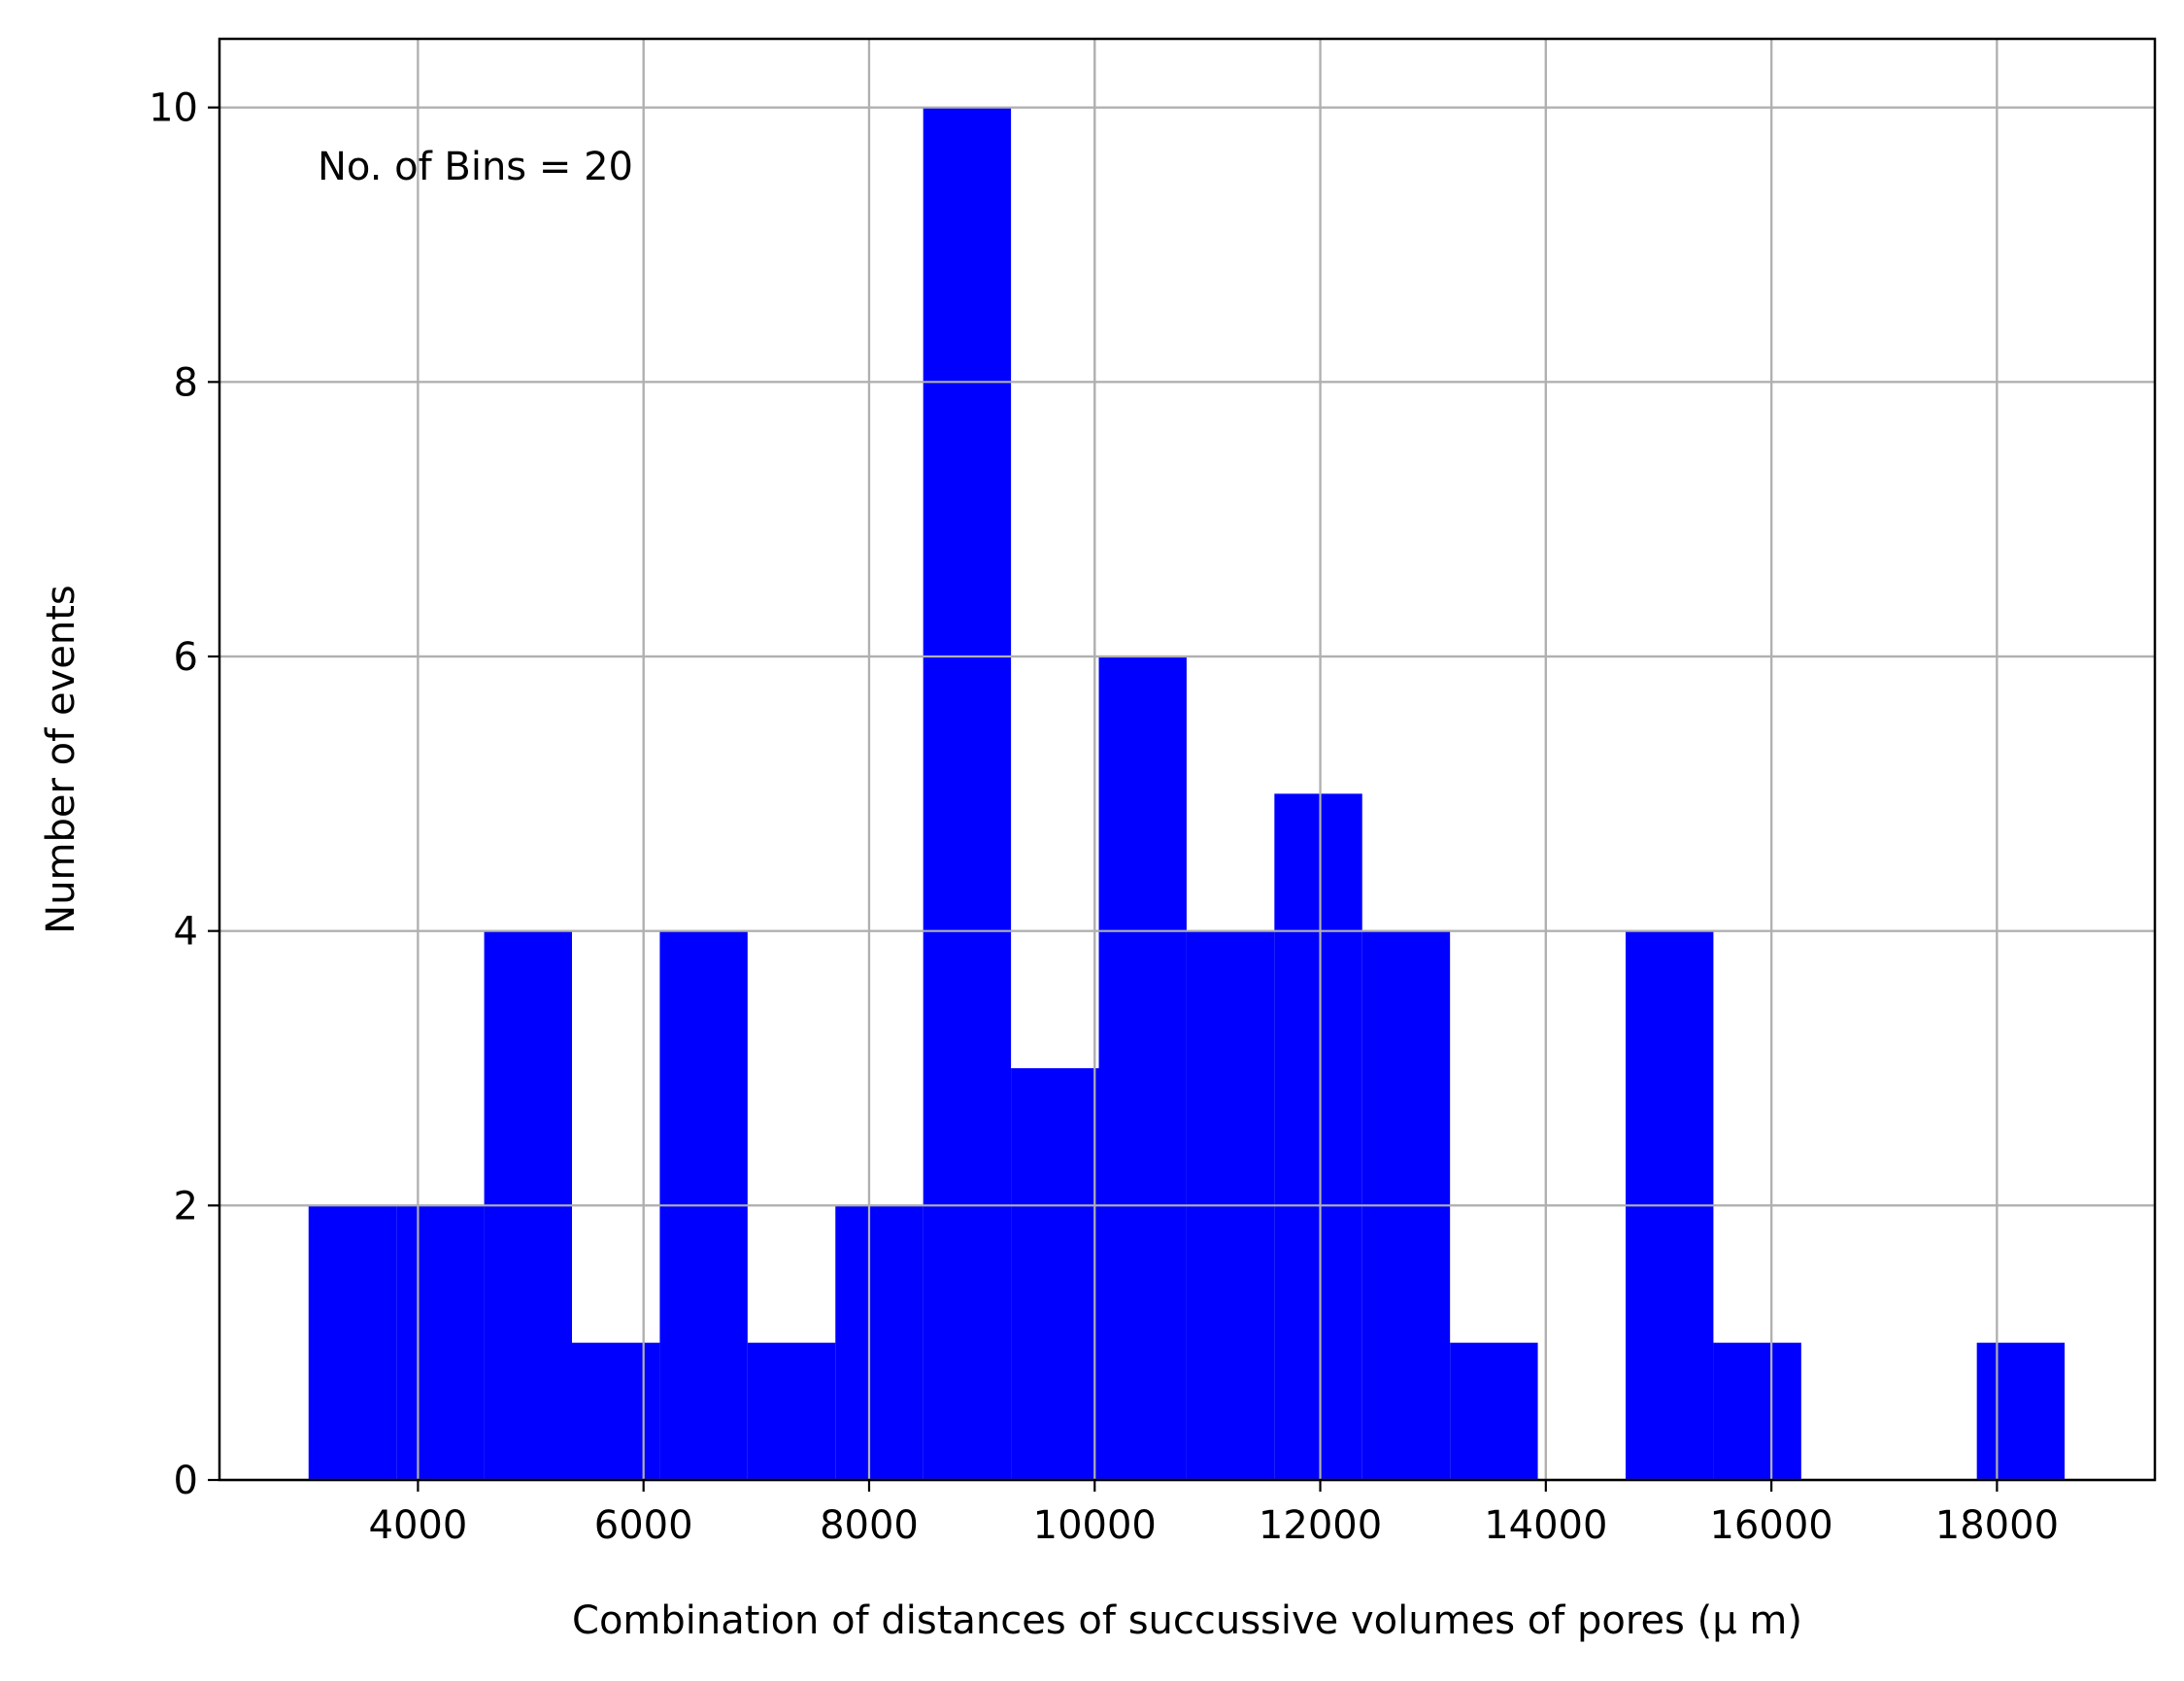 The width and height of the screenshot is (2184, 1681). Describe the element at coordinates (643, 1526) in the screenshot. I see `x-tick-label: 6000` at that location.